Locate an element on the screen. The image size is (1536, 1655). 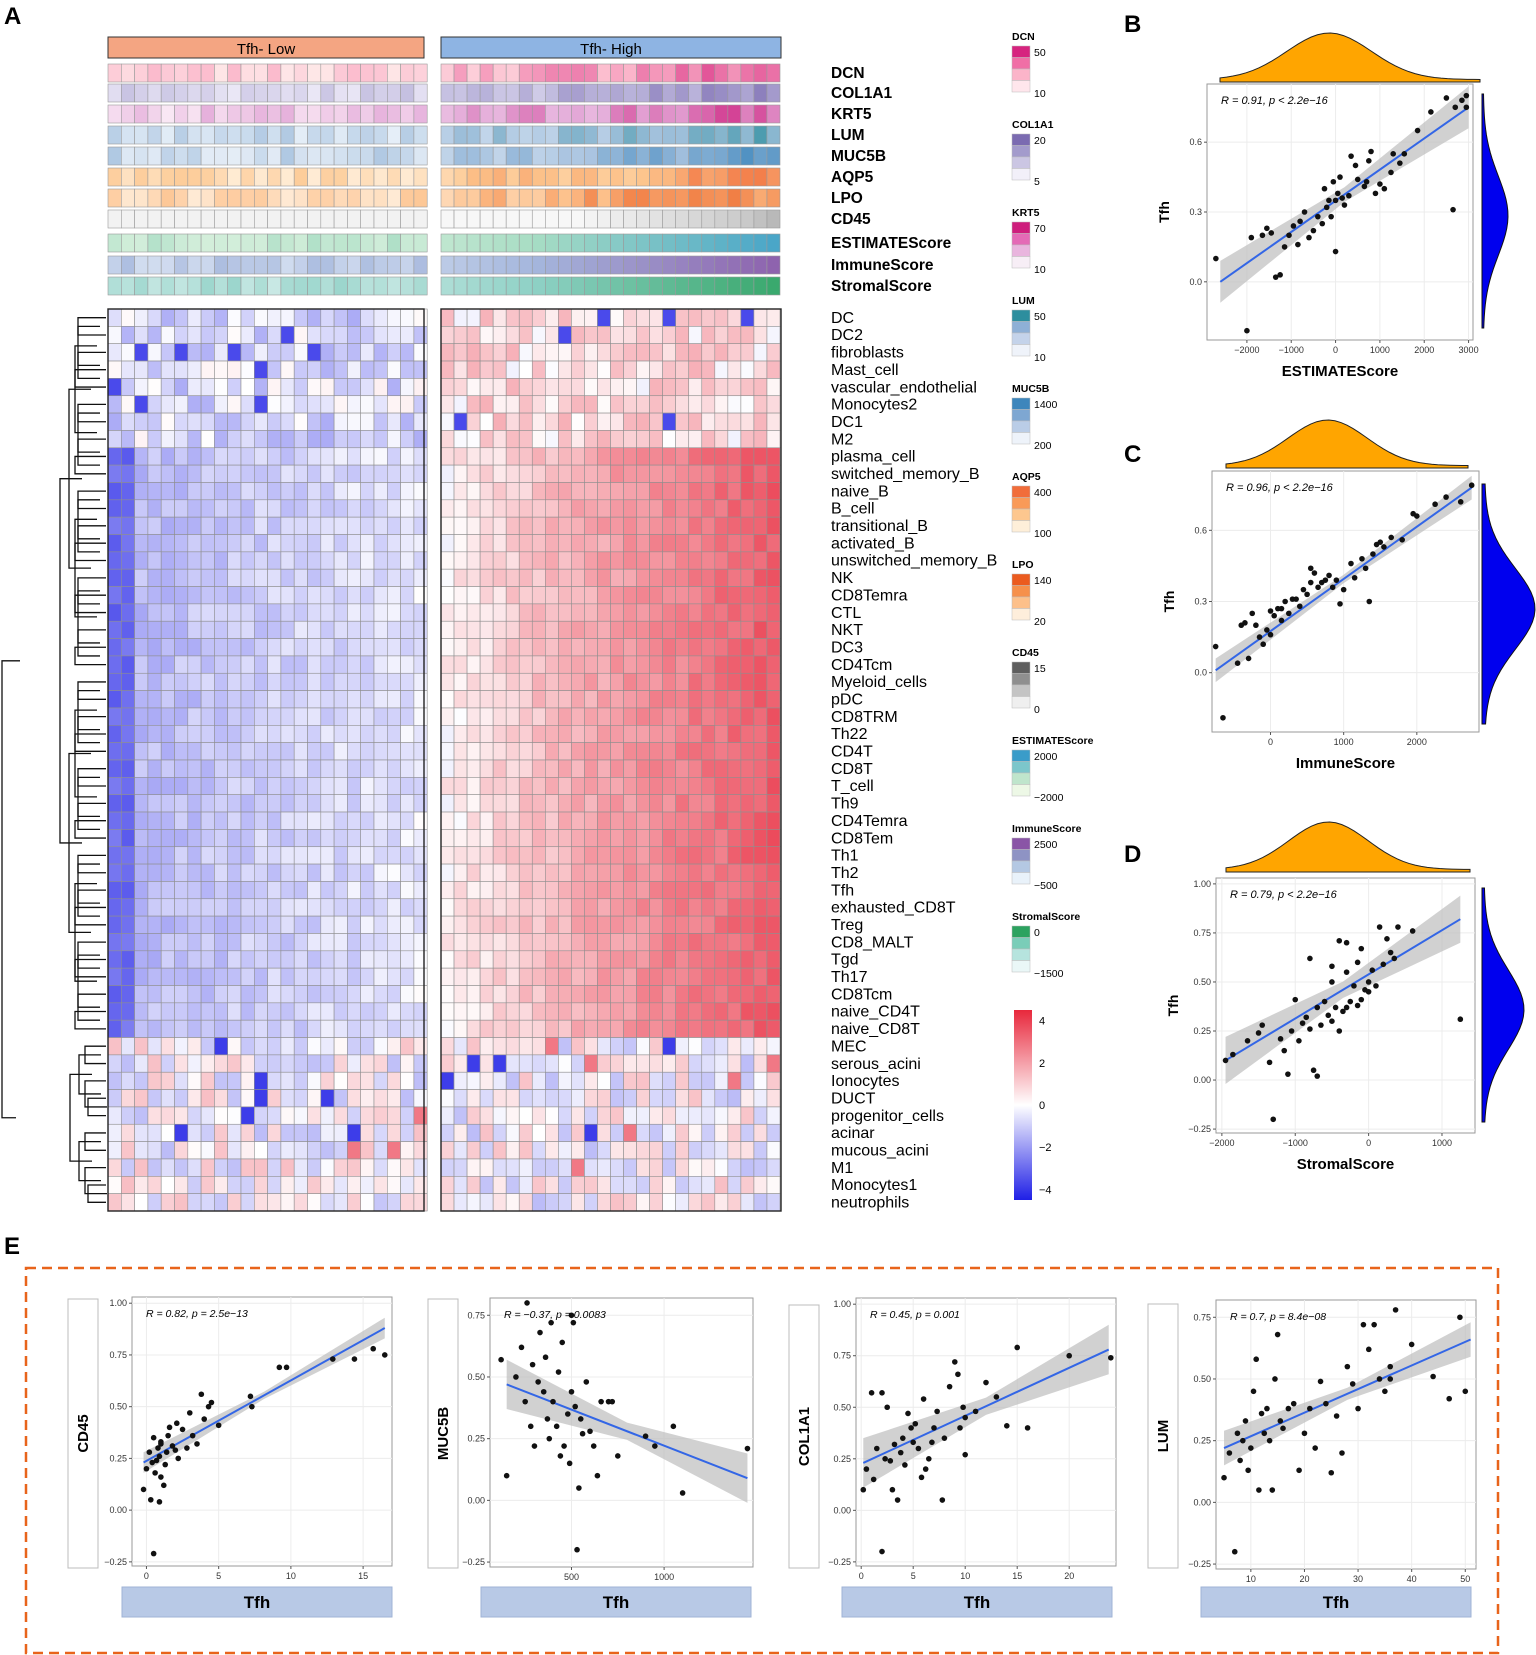
legend-low-label: 0 is located at coordinates (1037, 710).